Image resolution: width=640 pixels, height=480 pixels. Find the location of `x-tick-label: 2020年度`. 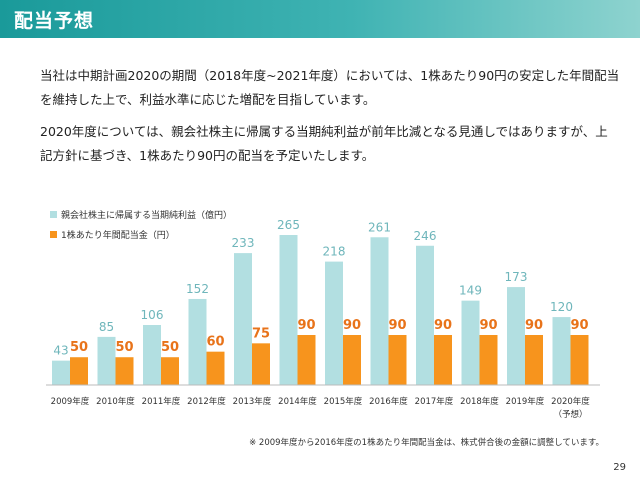

x-tick-label: 2020年度 is located at coordinates (570, 401).